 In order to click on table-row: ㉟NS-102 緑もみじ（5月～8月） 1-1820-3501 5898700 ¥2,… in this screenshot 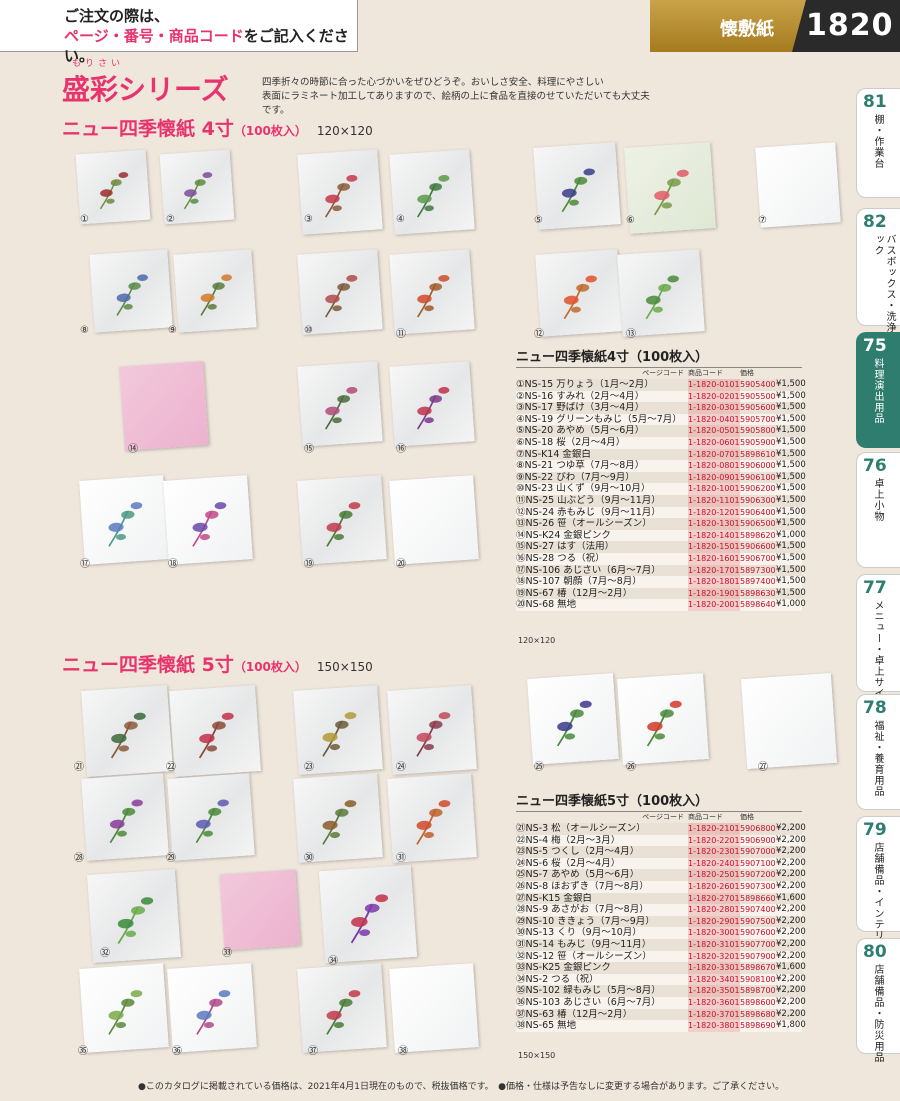, I will do `click(661, 991)`.